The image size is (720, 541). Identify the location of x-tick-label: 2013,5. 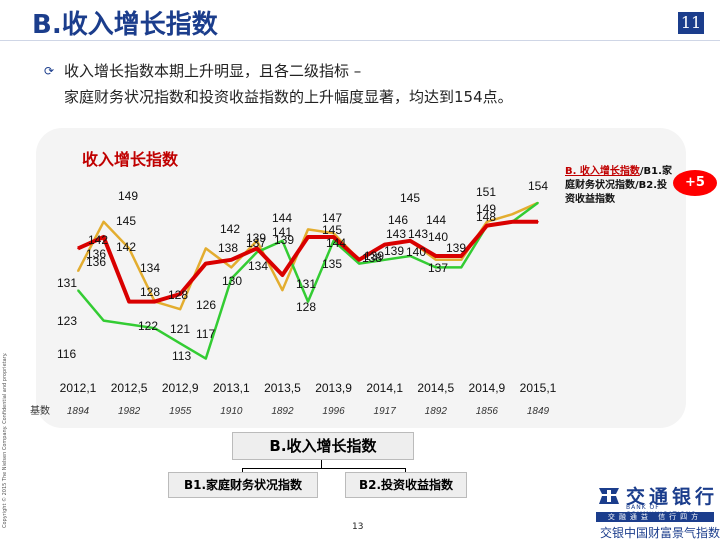
(282, 388).